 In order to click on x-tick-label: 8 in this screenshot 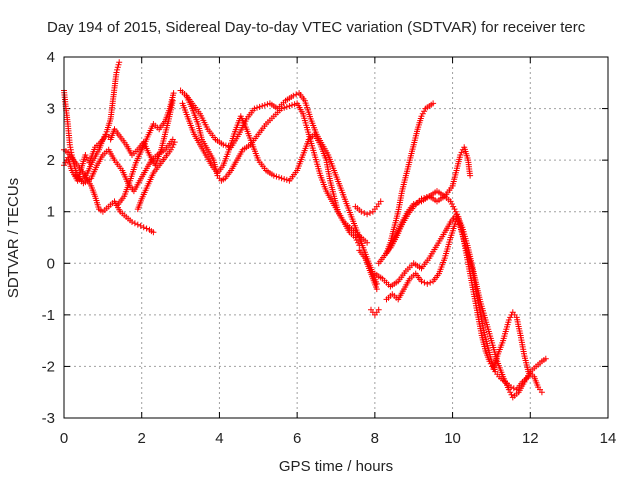, I will do `click(375, 438)`.